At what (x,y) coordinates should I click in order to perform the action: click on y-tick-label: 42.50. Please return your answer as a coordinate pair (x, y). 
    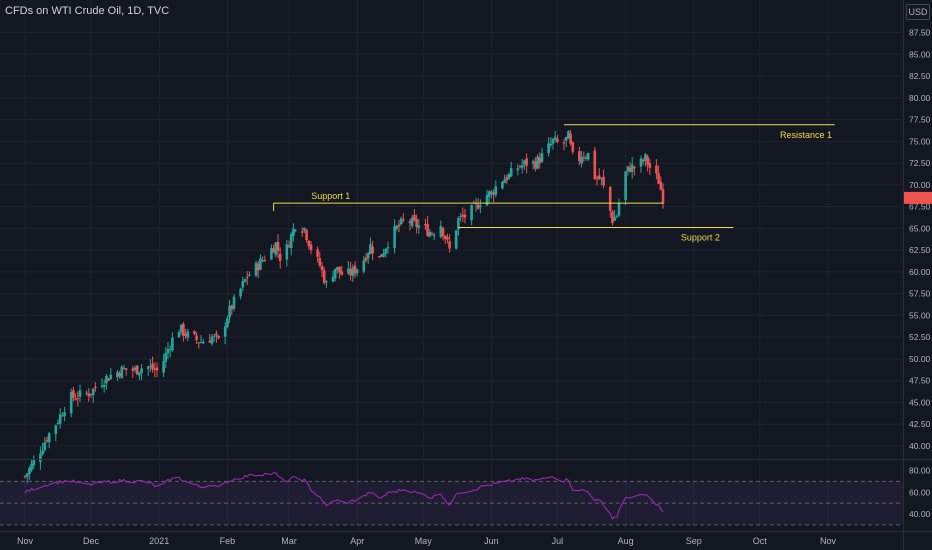
    Looking at the image, I should click on (920, 424).